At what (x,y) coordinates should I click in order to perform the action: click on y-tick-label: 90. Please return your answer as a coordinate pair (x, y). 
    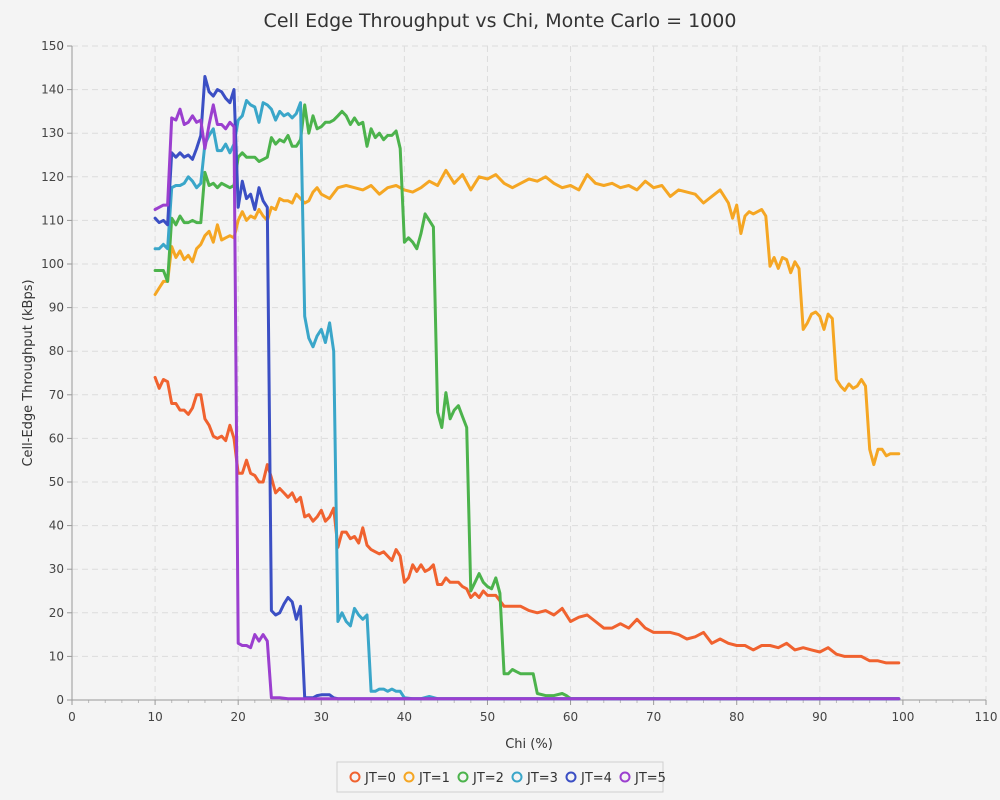
    Looking at the image, I should click on (56, 308).